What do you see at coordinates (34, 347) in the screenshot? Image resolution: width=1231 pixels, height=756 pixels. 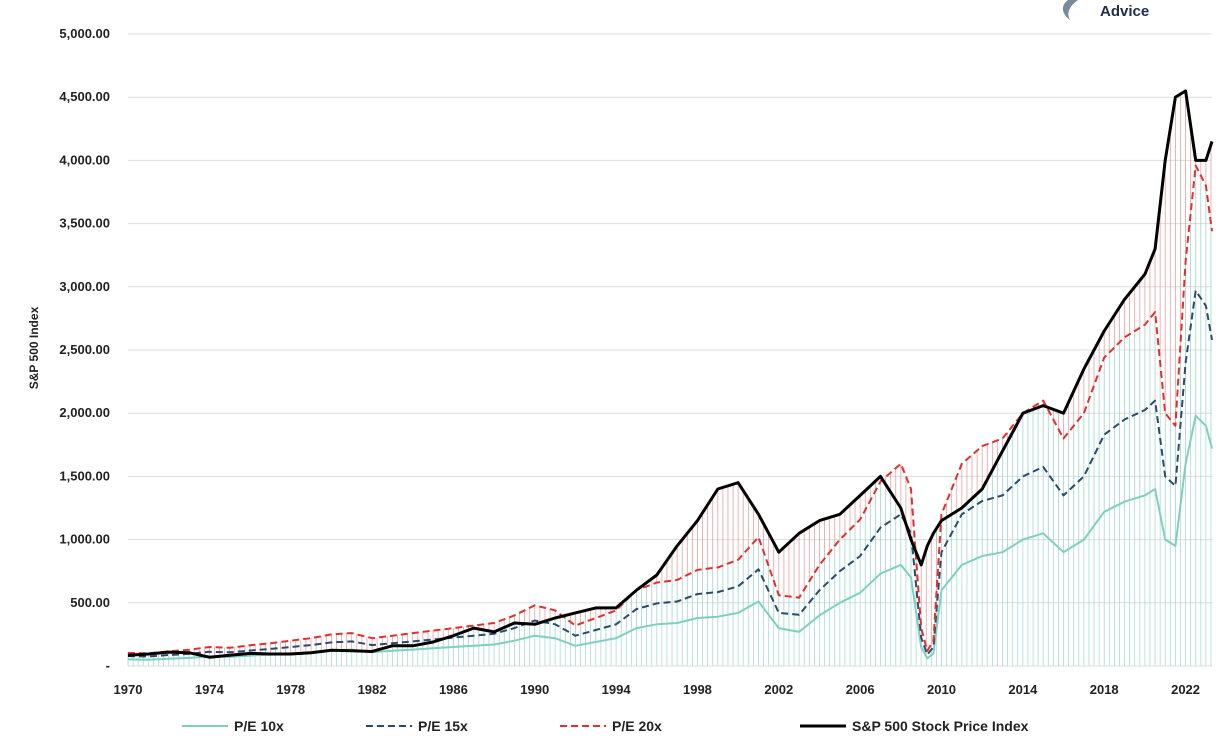 I see `y-axis-label: S&P 500 Index` at bounding box center [34, 347].